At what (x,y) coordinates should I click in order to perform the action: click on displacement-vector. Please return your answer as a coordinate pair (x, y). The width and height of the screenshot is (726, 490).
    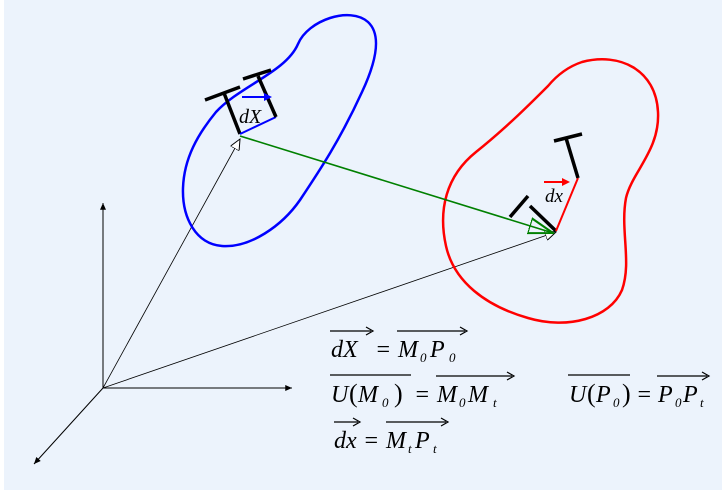
    Looking at the image, I should click on (396, 184).